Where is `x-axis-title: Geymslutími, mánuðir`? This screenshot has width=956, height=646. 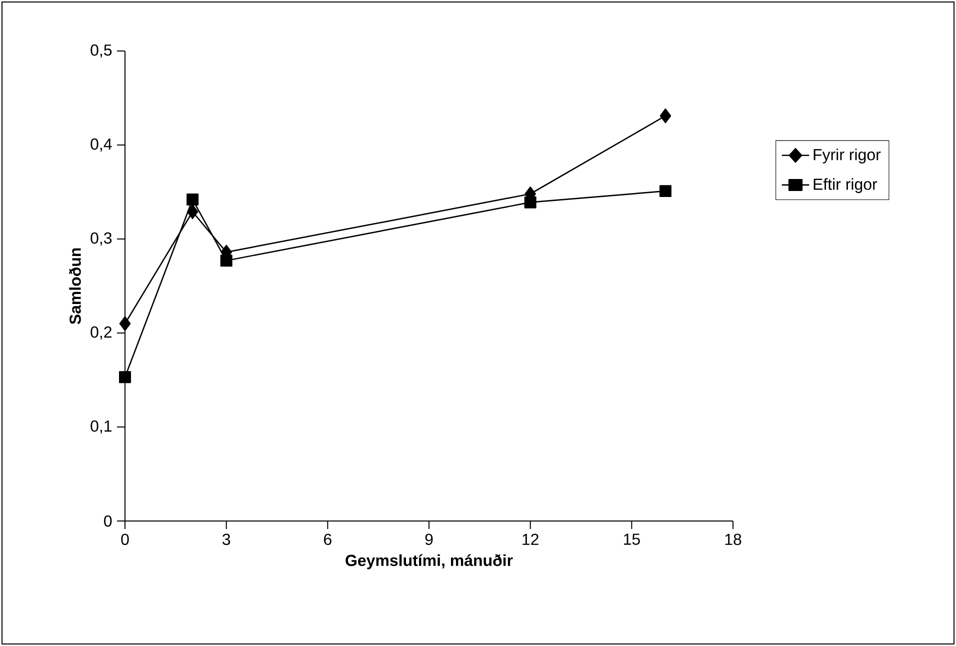 x-axis-title: Geymslutími, mánuðir is located at coordinates (429, 562).